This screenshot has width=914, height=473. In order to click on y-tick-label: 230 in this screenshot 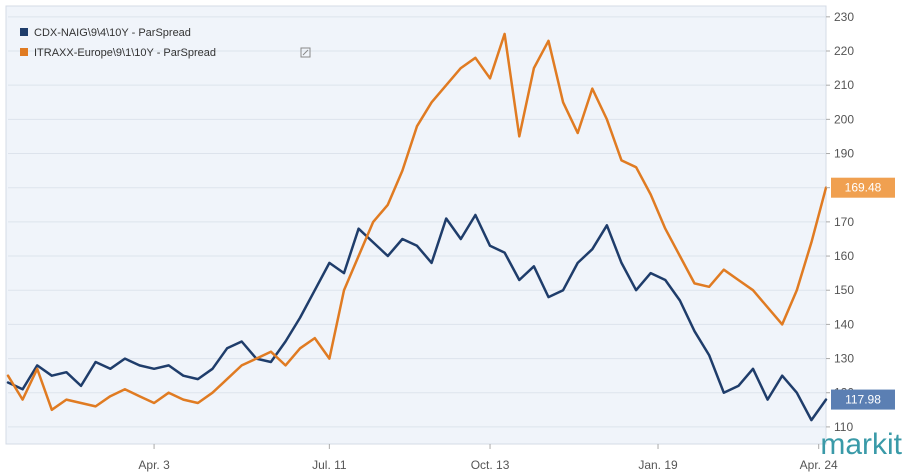, I will do `click(844, 17)`.